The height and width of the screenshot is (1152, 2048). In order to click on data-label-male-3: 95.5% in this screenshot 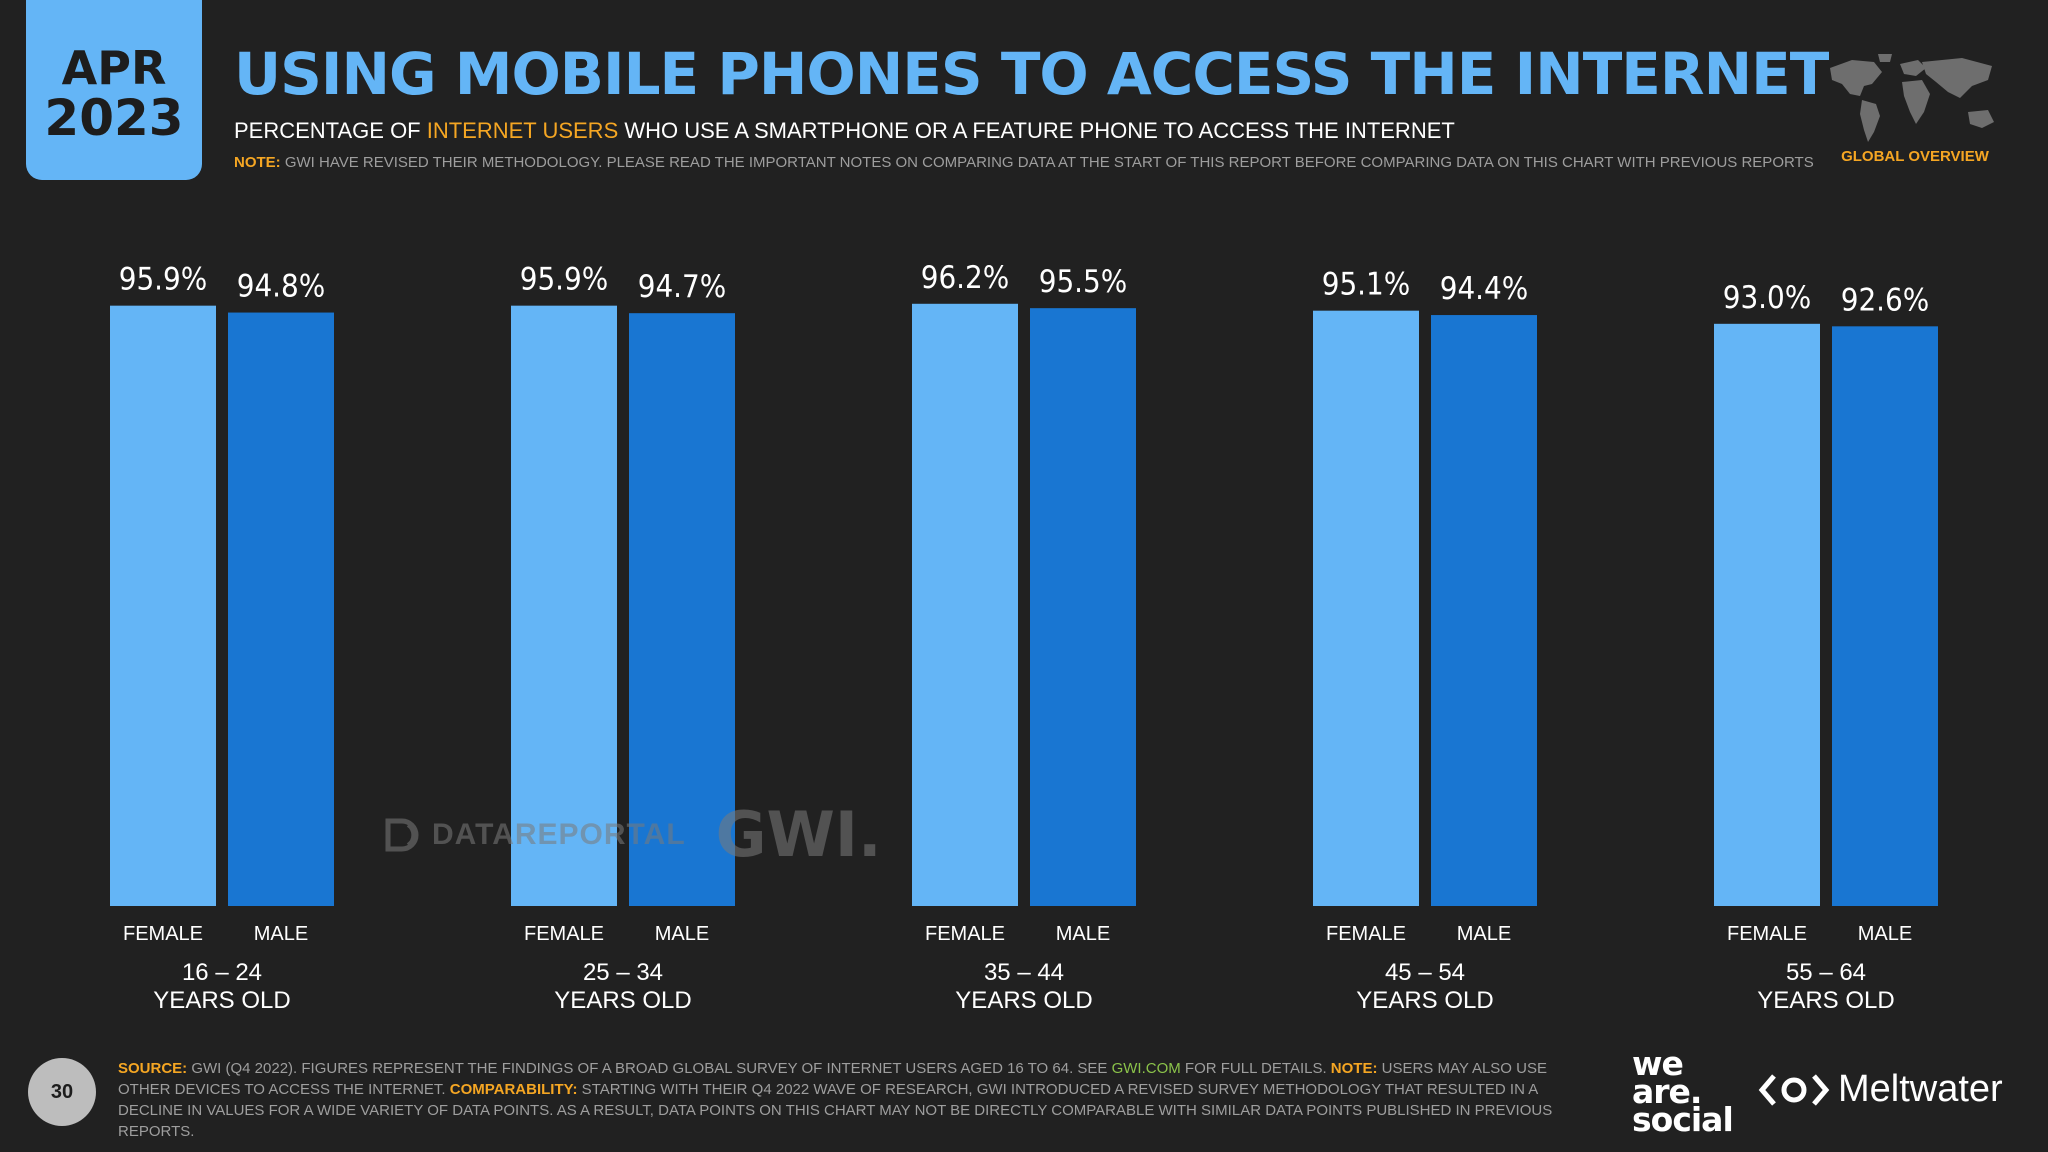, I will do `click(1083, 282)`.